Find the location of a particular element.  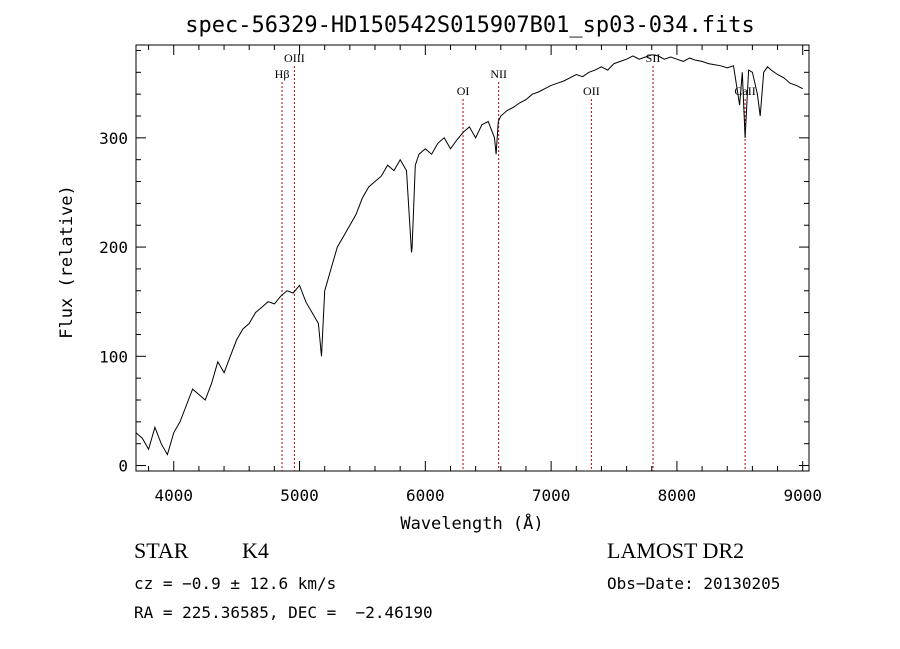

line-marker-label: OIII is located at coordinates (294, 58).